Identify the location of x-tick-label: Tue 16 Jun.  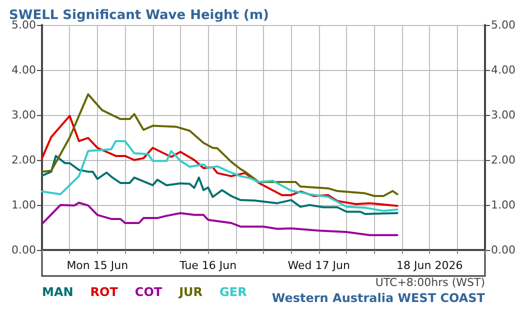
(207, 265).